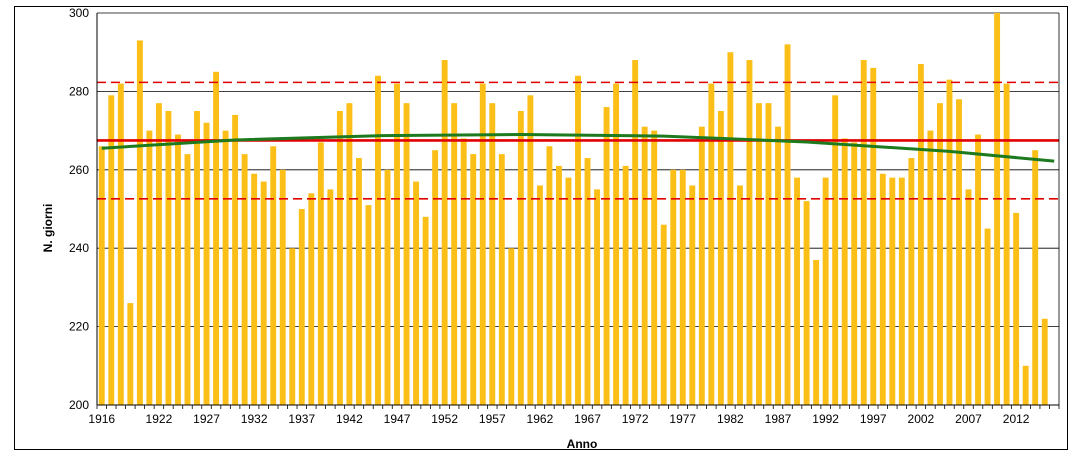  I want to click on bar-1975, so click(663, 314).